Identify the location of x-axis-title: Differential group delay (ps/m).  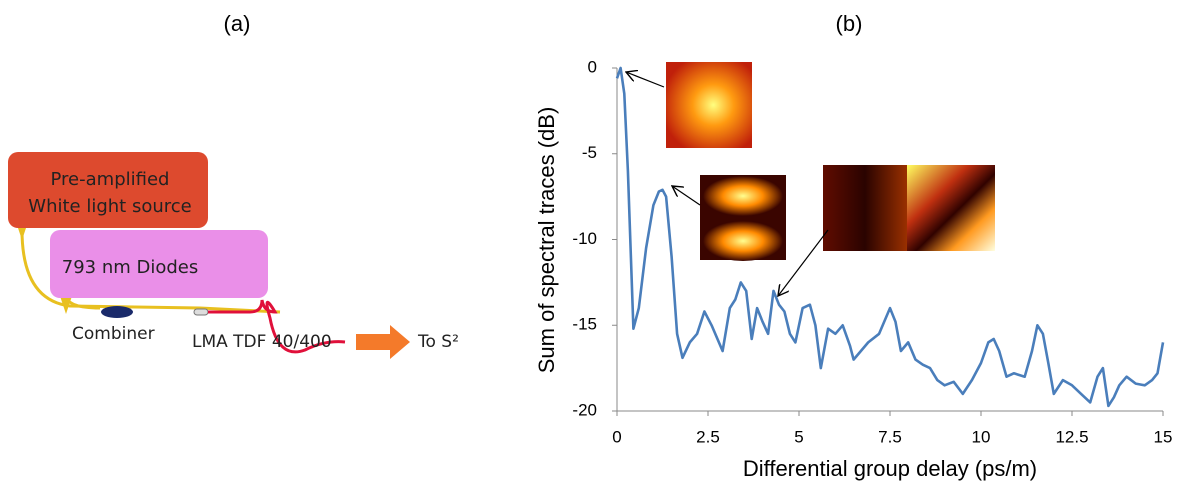
(890, 468).